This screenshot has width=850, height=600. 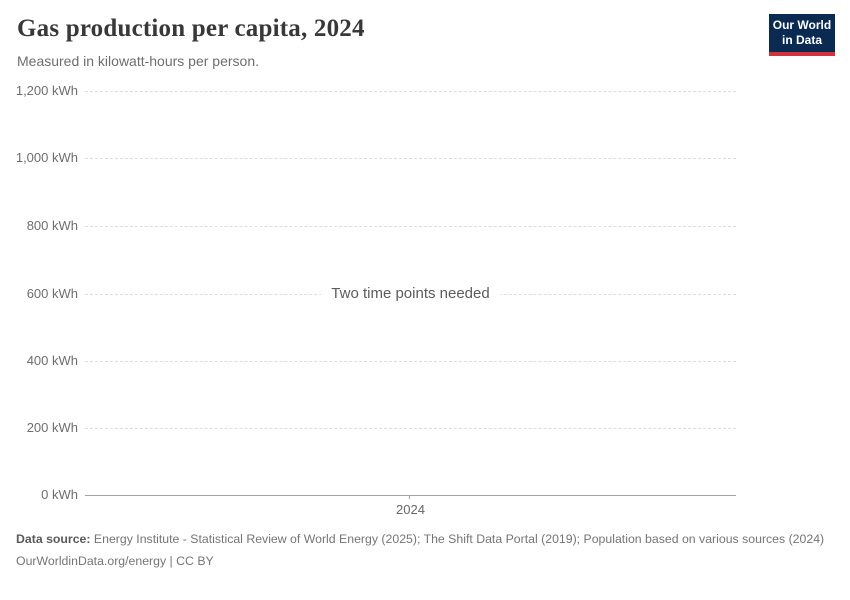 What do you see at coordinates (410, 509) in the screenshot?
I see `x-tick-label: 2024` at bounding box center [410, 509].